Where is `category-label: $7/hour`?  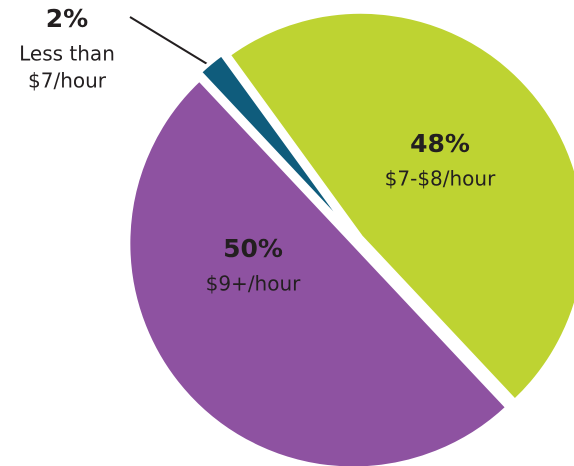 category-label: $7/hour is located at coordinates (67, 81).